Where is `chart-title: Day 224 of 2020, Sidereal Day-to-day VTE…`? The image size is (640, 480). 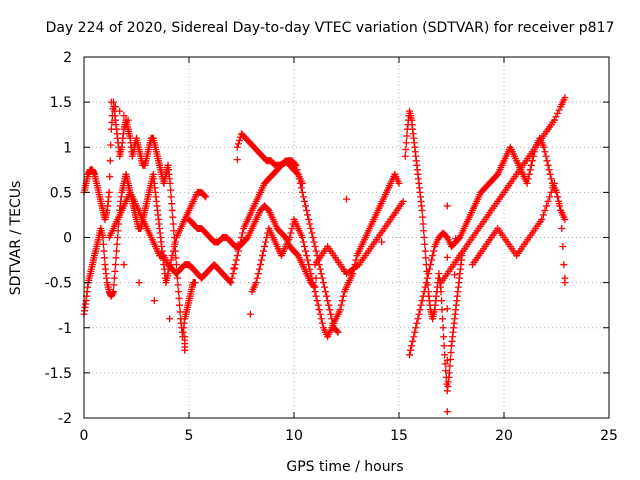 chart-title: Day 224 of 2020, Sidereal Day-to-day VTE… is located at coordinates (330, 28).